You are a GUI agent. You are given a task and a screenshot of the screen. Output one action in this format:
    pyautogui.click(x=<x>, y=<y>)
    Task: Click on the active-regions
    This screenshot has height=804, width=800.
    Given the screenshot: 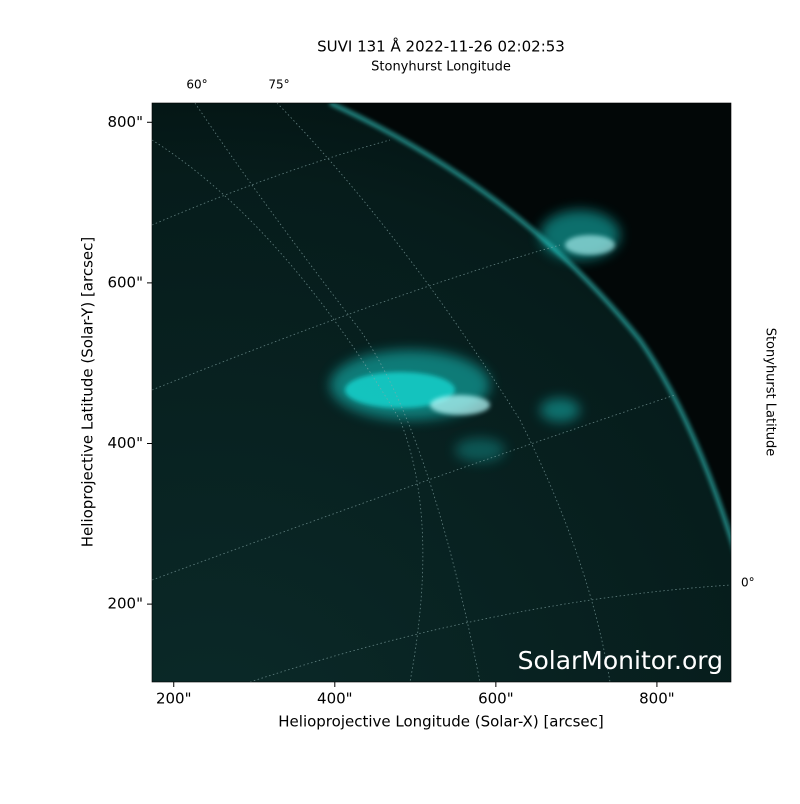 What is the action you would take?
    pyautogui.click(x=475, y=336)
    